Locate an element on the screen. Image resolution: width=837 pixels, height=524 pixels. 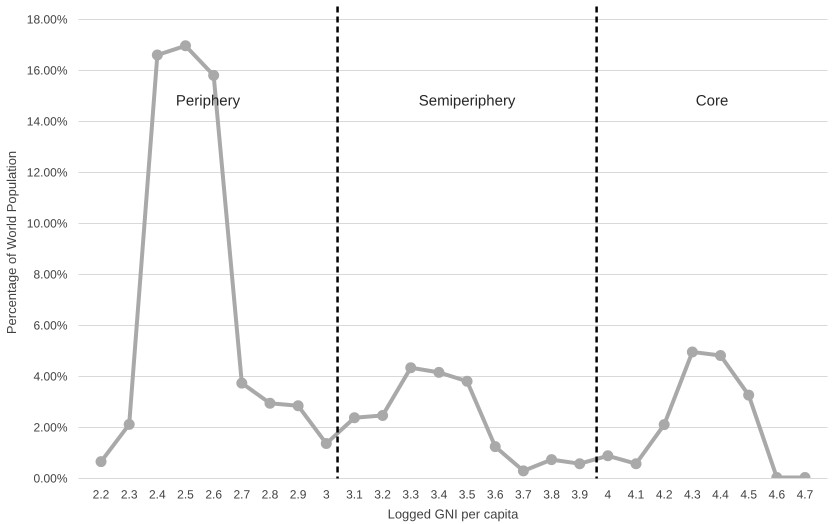
x-tick-label: 3.1 is located at coordinates (355, 495).